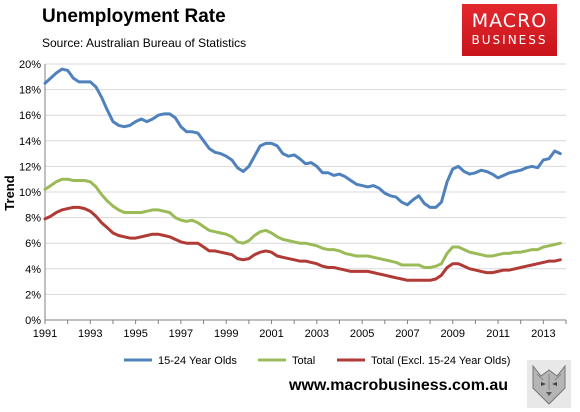  I want to click on y-axis-label: Trend, so click(9, 192).